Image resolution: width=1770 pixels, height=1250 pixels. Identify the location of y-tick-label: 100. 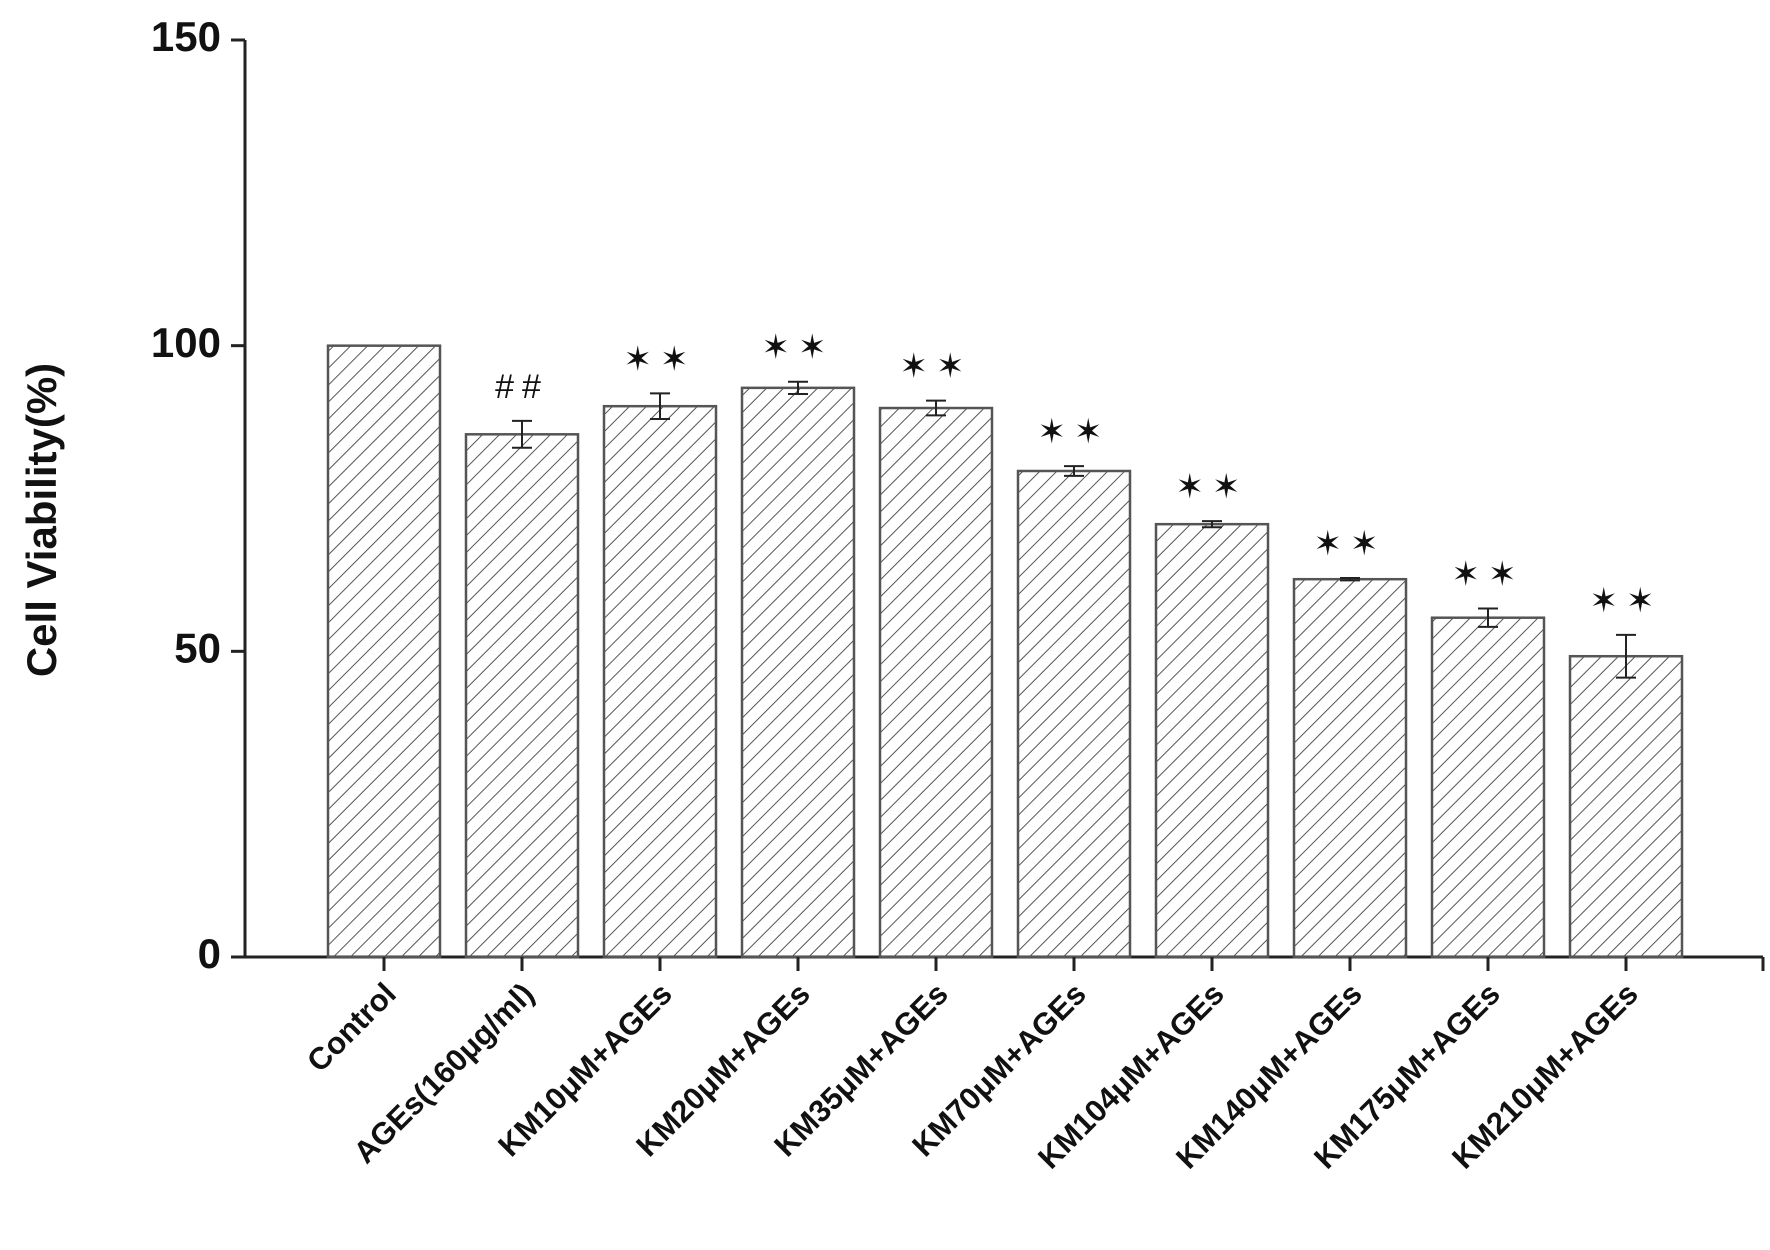
(186, 342).